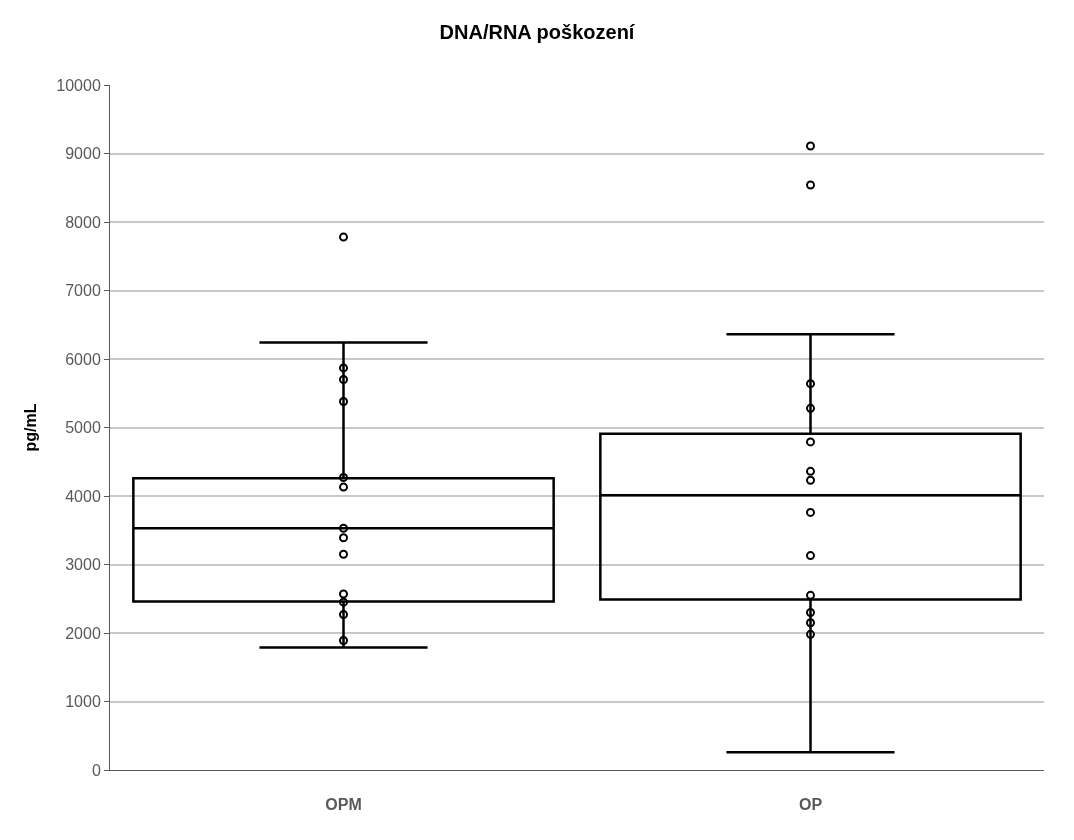 Image resolution: width=1074 pixels, height=840 pixels. What do you see at coordinates (31, 427) in the screenshot?
I see `y-axis-title: pg/mL` at bounding box center [31, 427].